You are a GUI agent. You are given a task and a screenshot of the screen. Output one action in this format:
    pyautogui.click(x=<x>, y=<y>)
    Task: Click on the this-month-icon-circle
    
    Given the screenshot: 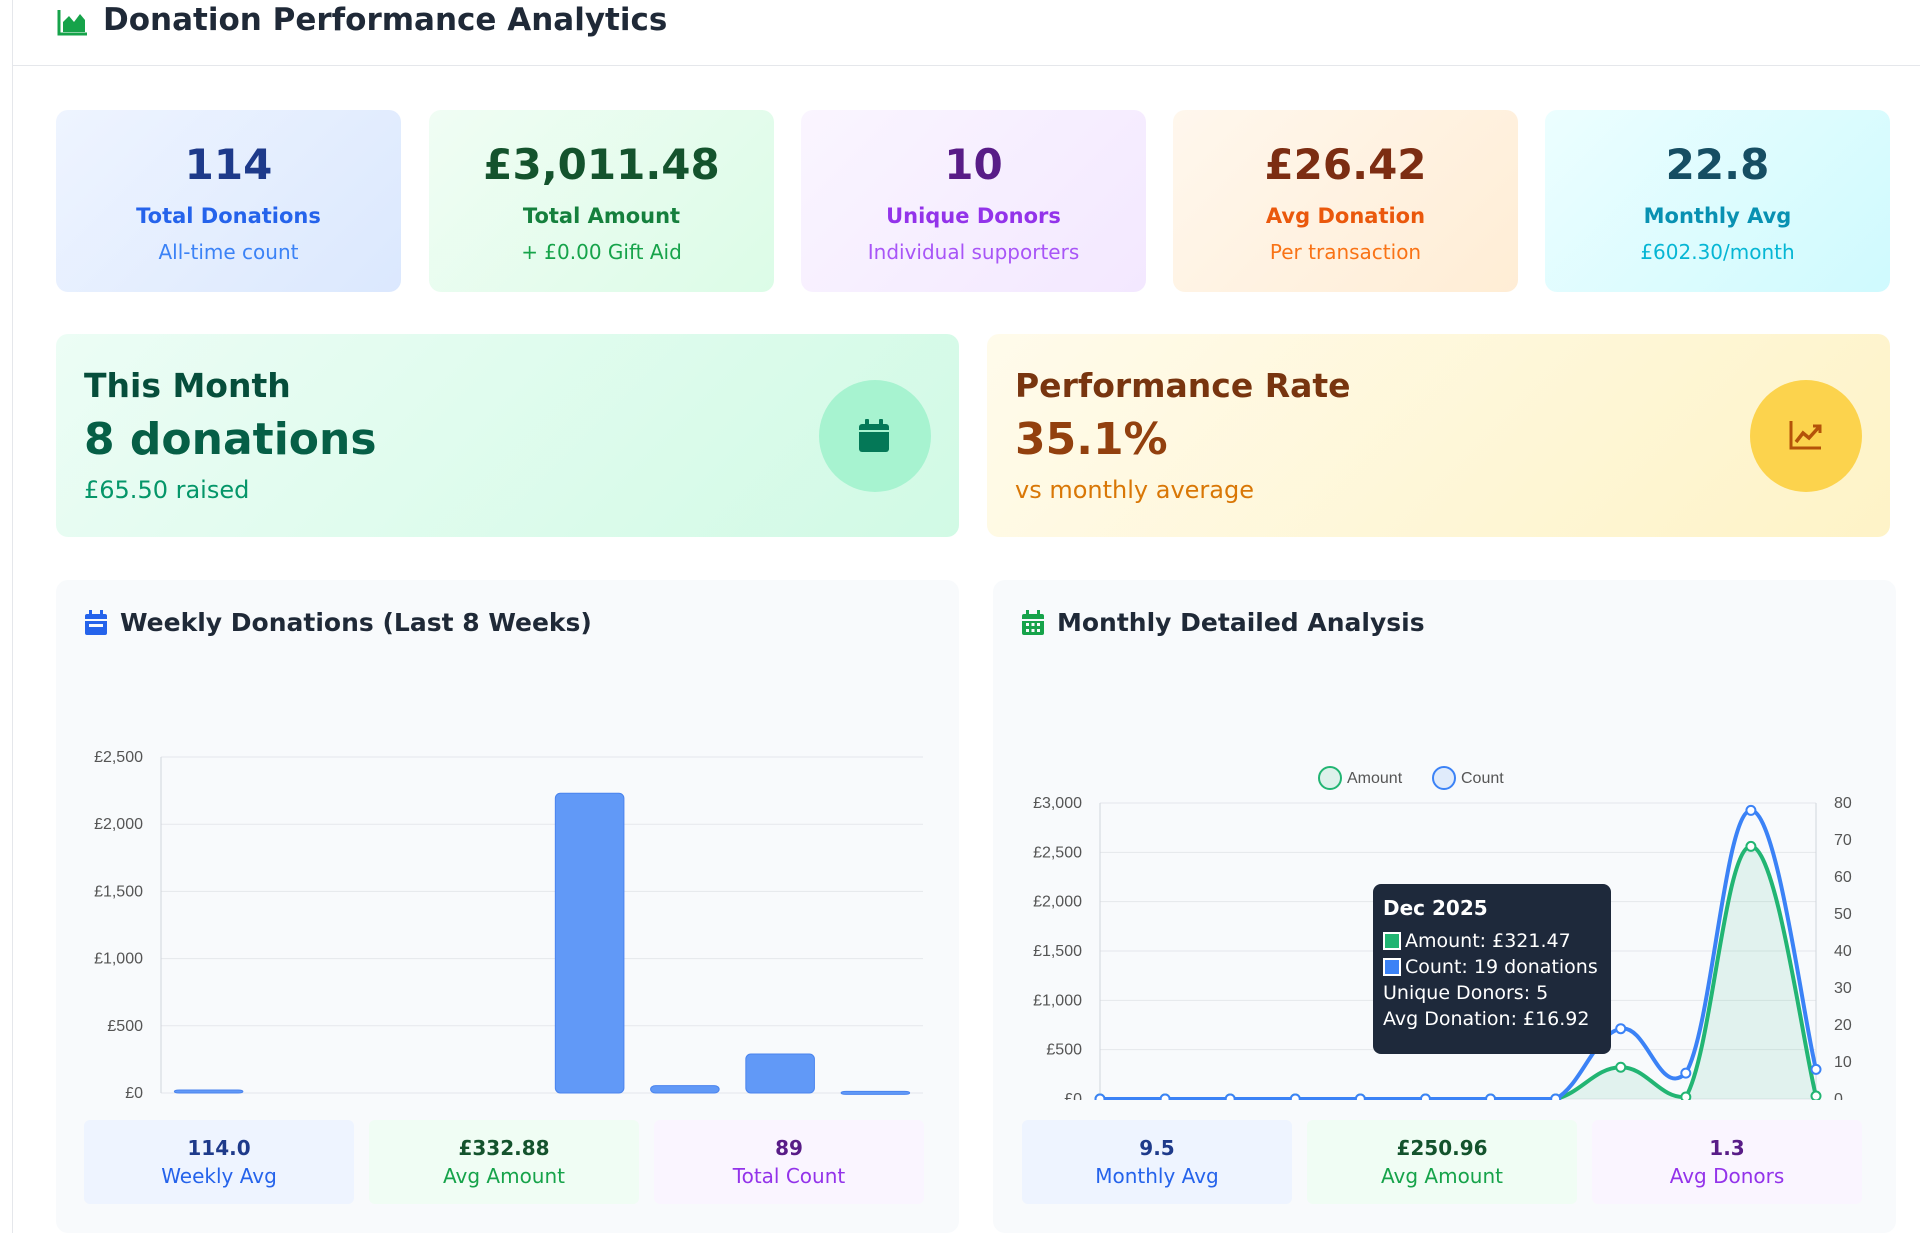 What is the action you would take?
    pyautogui.click(x=875, y=436)
    